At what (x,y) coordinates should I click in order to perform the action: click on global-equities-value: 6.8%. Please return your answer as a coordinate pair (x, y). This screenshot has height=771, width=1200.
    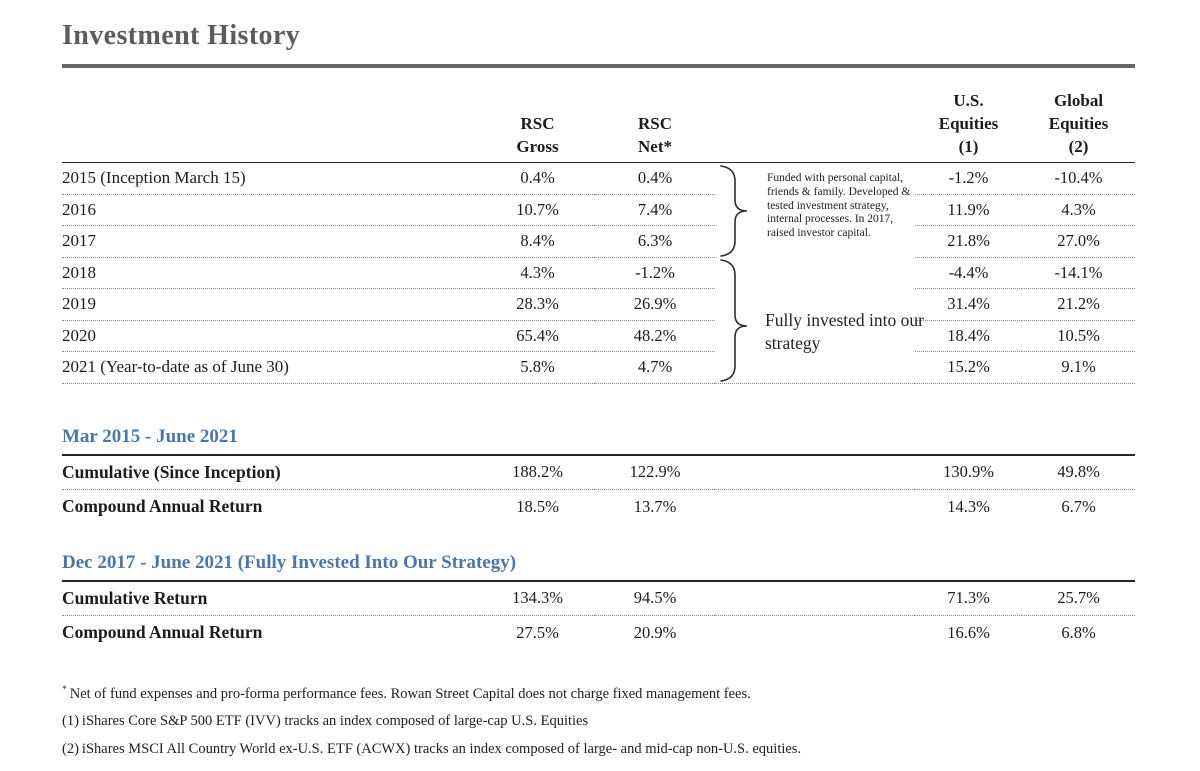
    Looking at the image, I should click on (1078, 632).